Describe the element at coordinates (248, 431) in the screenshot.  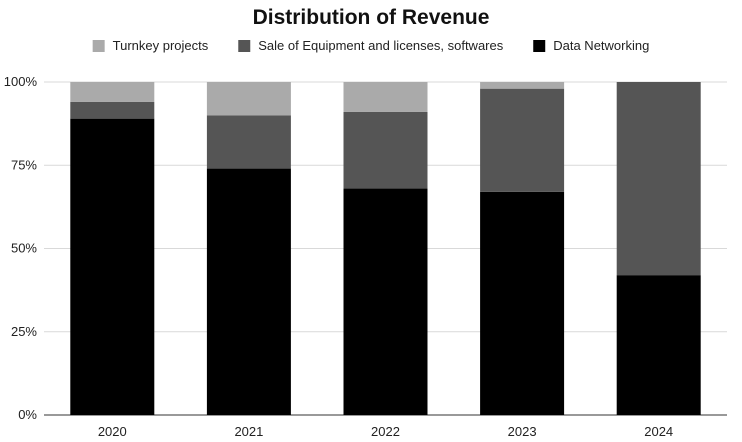
I see `x-tick-label: 2021` at that location.